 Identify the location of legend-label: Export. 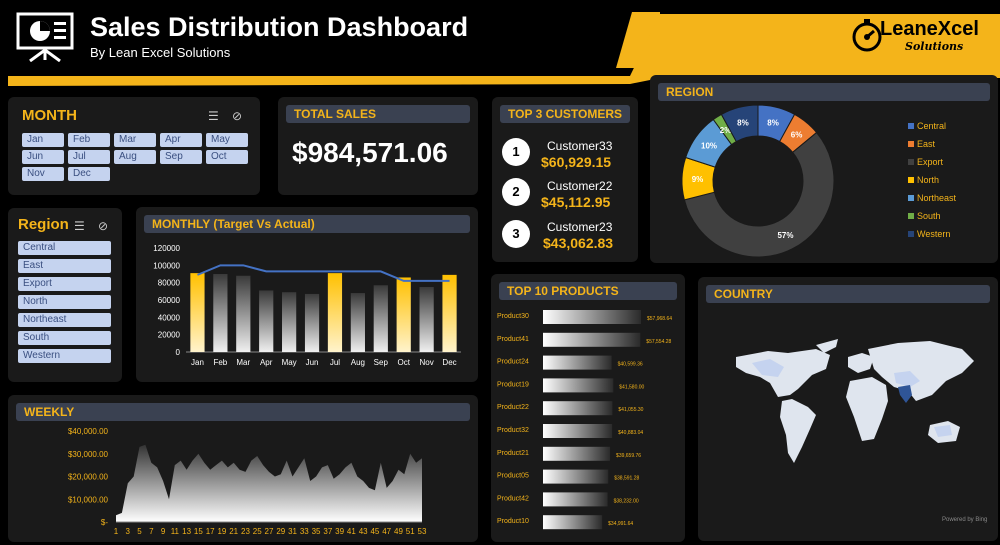
(930, 162).